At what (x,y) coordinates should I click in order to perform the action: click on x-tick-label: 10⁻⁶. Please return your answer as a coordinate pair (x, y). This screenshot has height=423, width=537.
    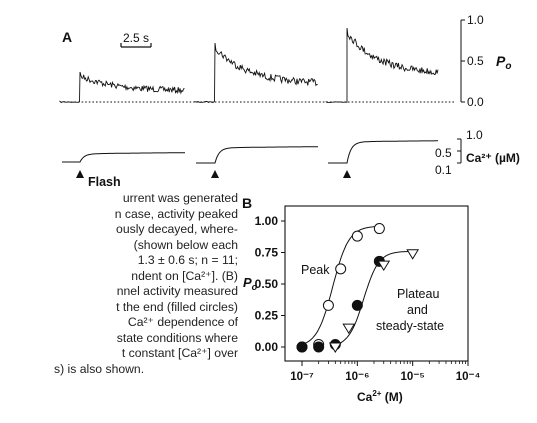
    Looking at the image, I should click on (357, 377).